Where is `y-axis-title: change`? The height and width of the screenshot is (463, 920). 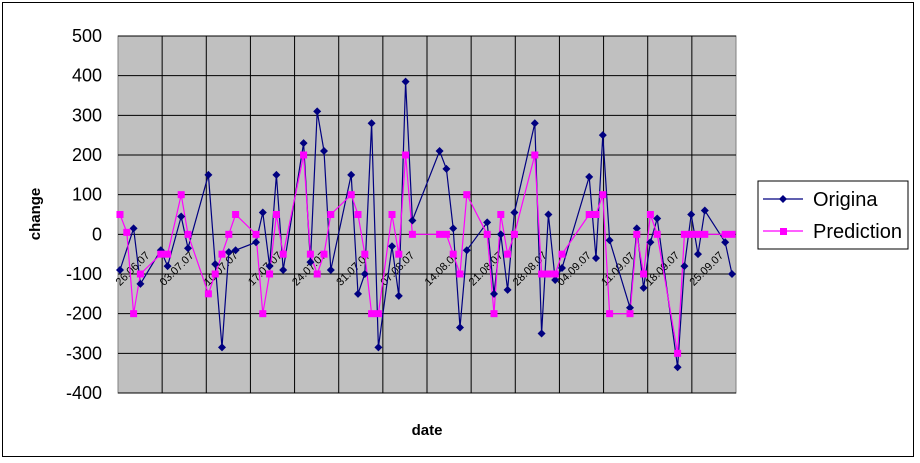 y-axis-title: change is located at coordinates (35, 214).